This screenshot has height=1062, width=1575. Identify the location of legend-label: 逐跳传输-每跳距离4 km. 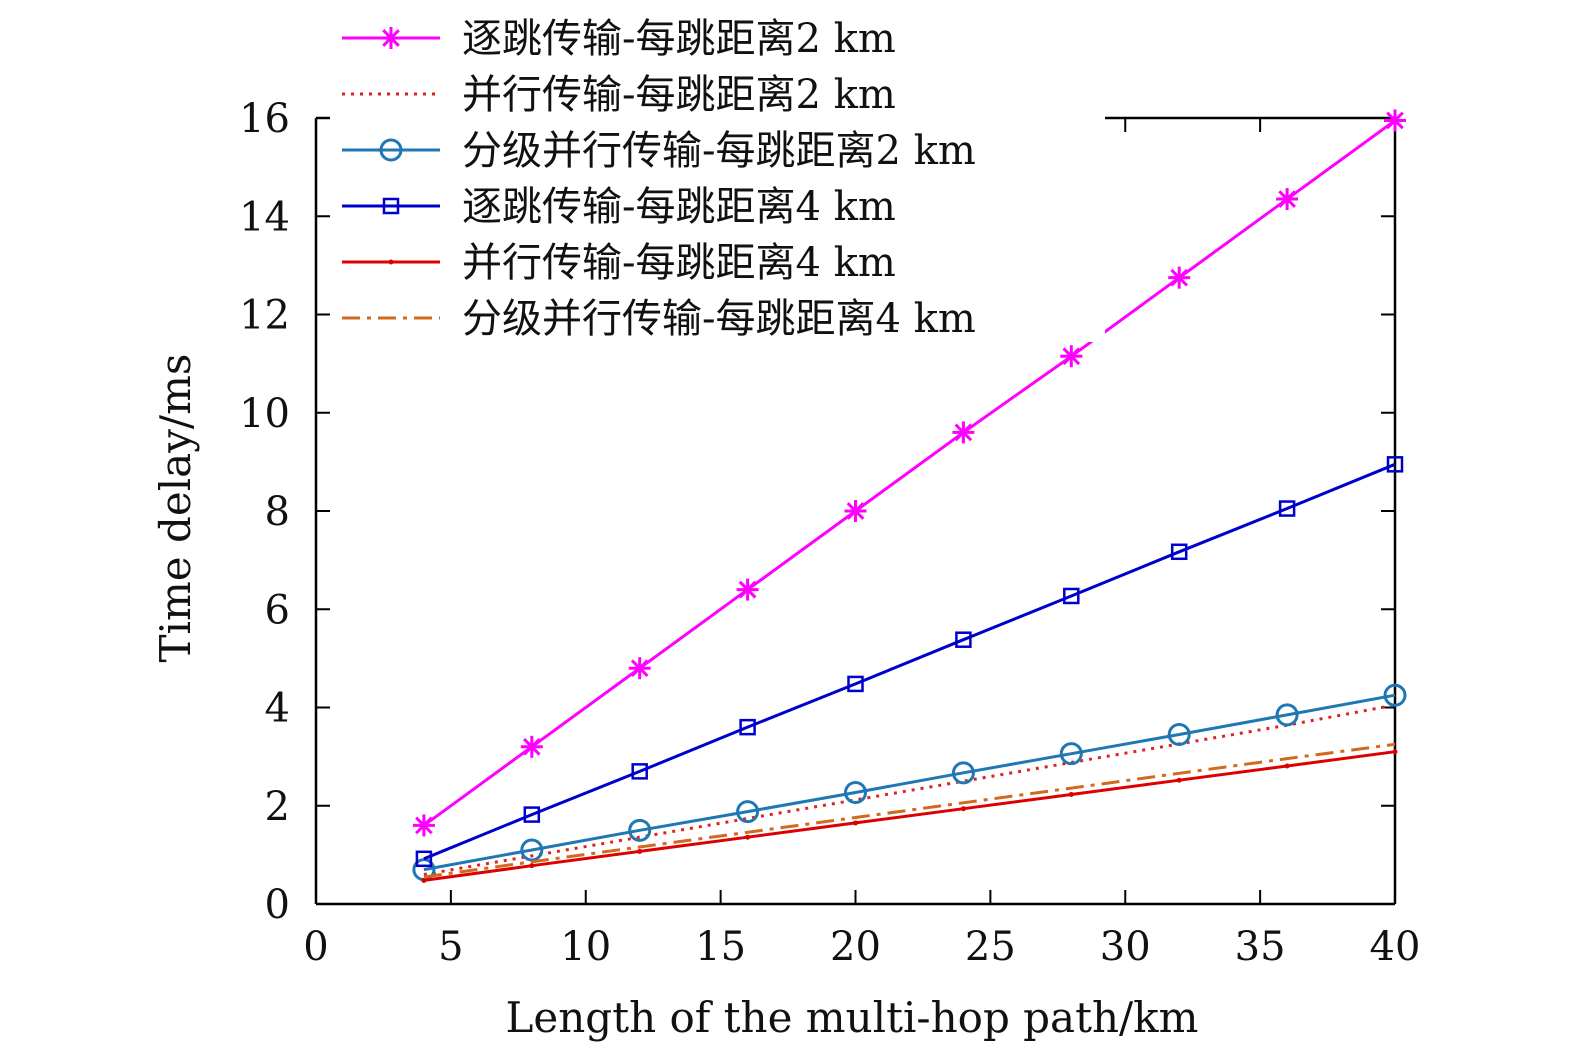
(679, 207).